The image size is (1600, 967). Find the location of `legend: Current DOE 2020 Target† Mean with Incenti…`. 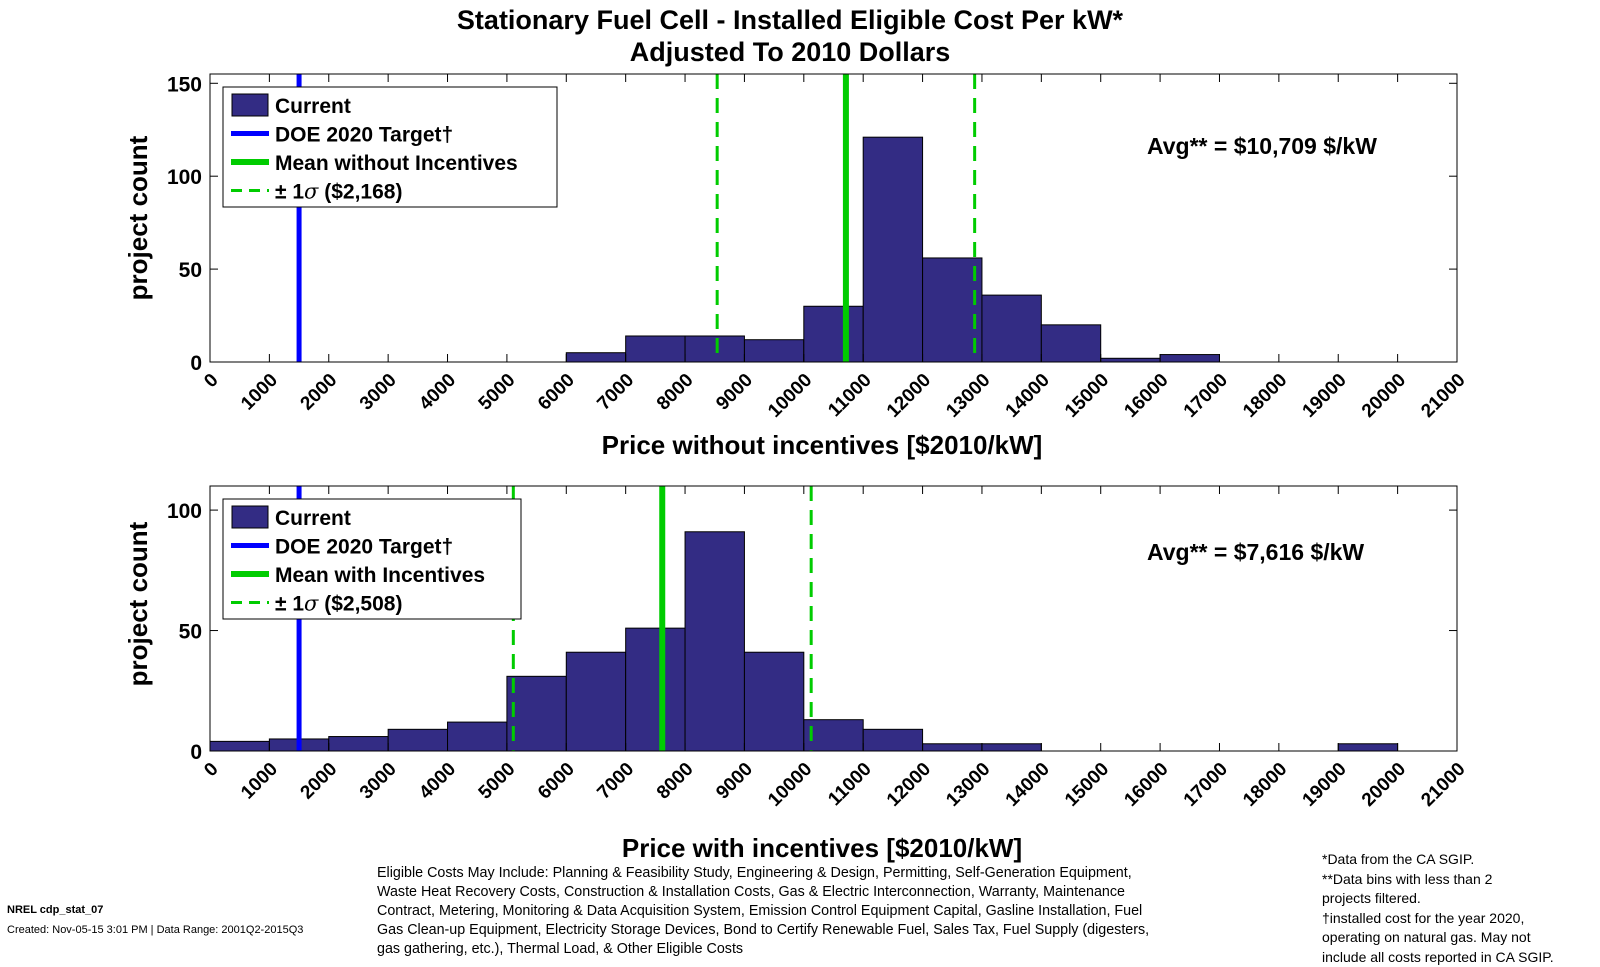

legend: Current DOE 2020 Target† Mean with Incenti… is located at coordinates (372, 559).